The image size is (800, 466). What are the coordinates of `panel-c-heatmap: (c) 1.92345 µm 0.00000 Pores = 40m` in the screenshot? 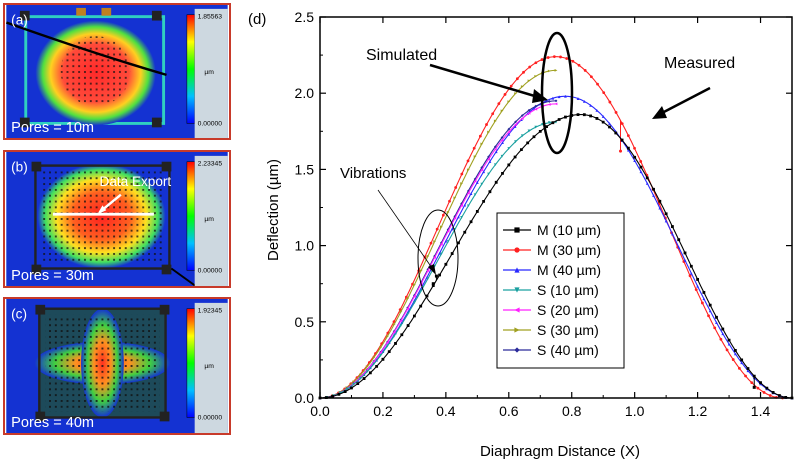 It's located at (117, 366).